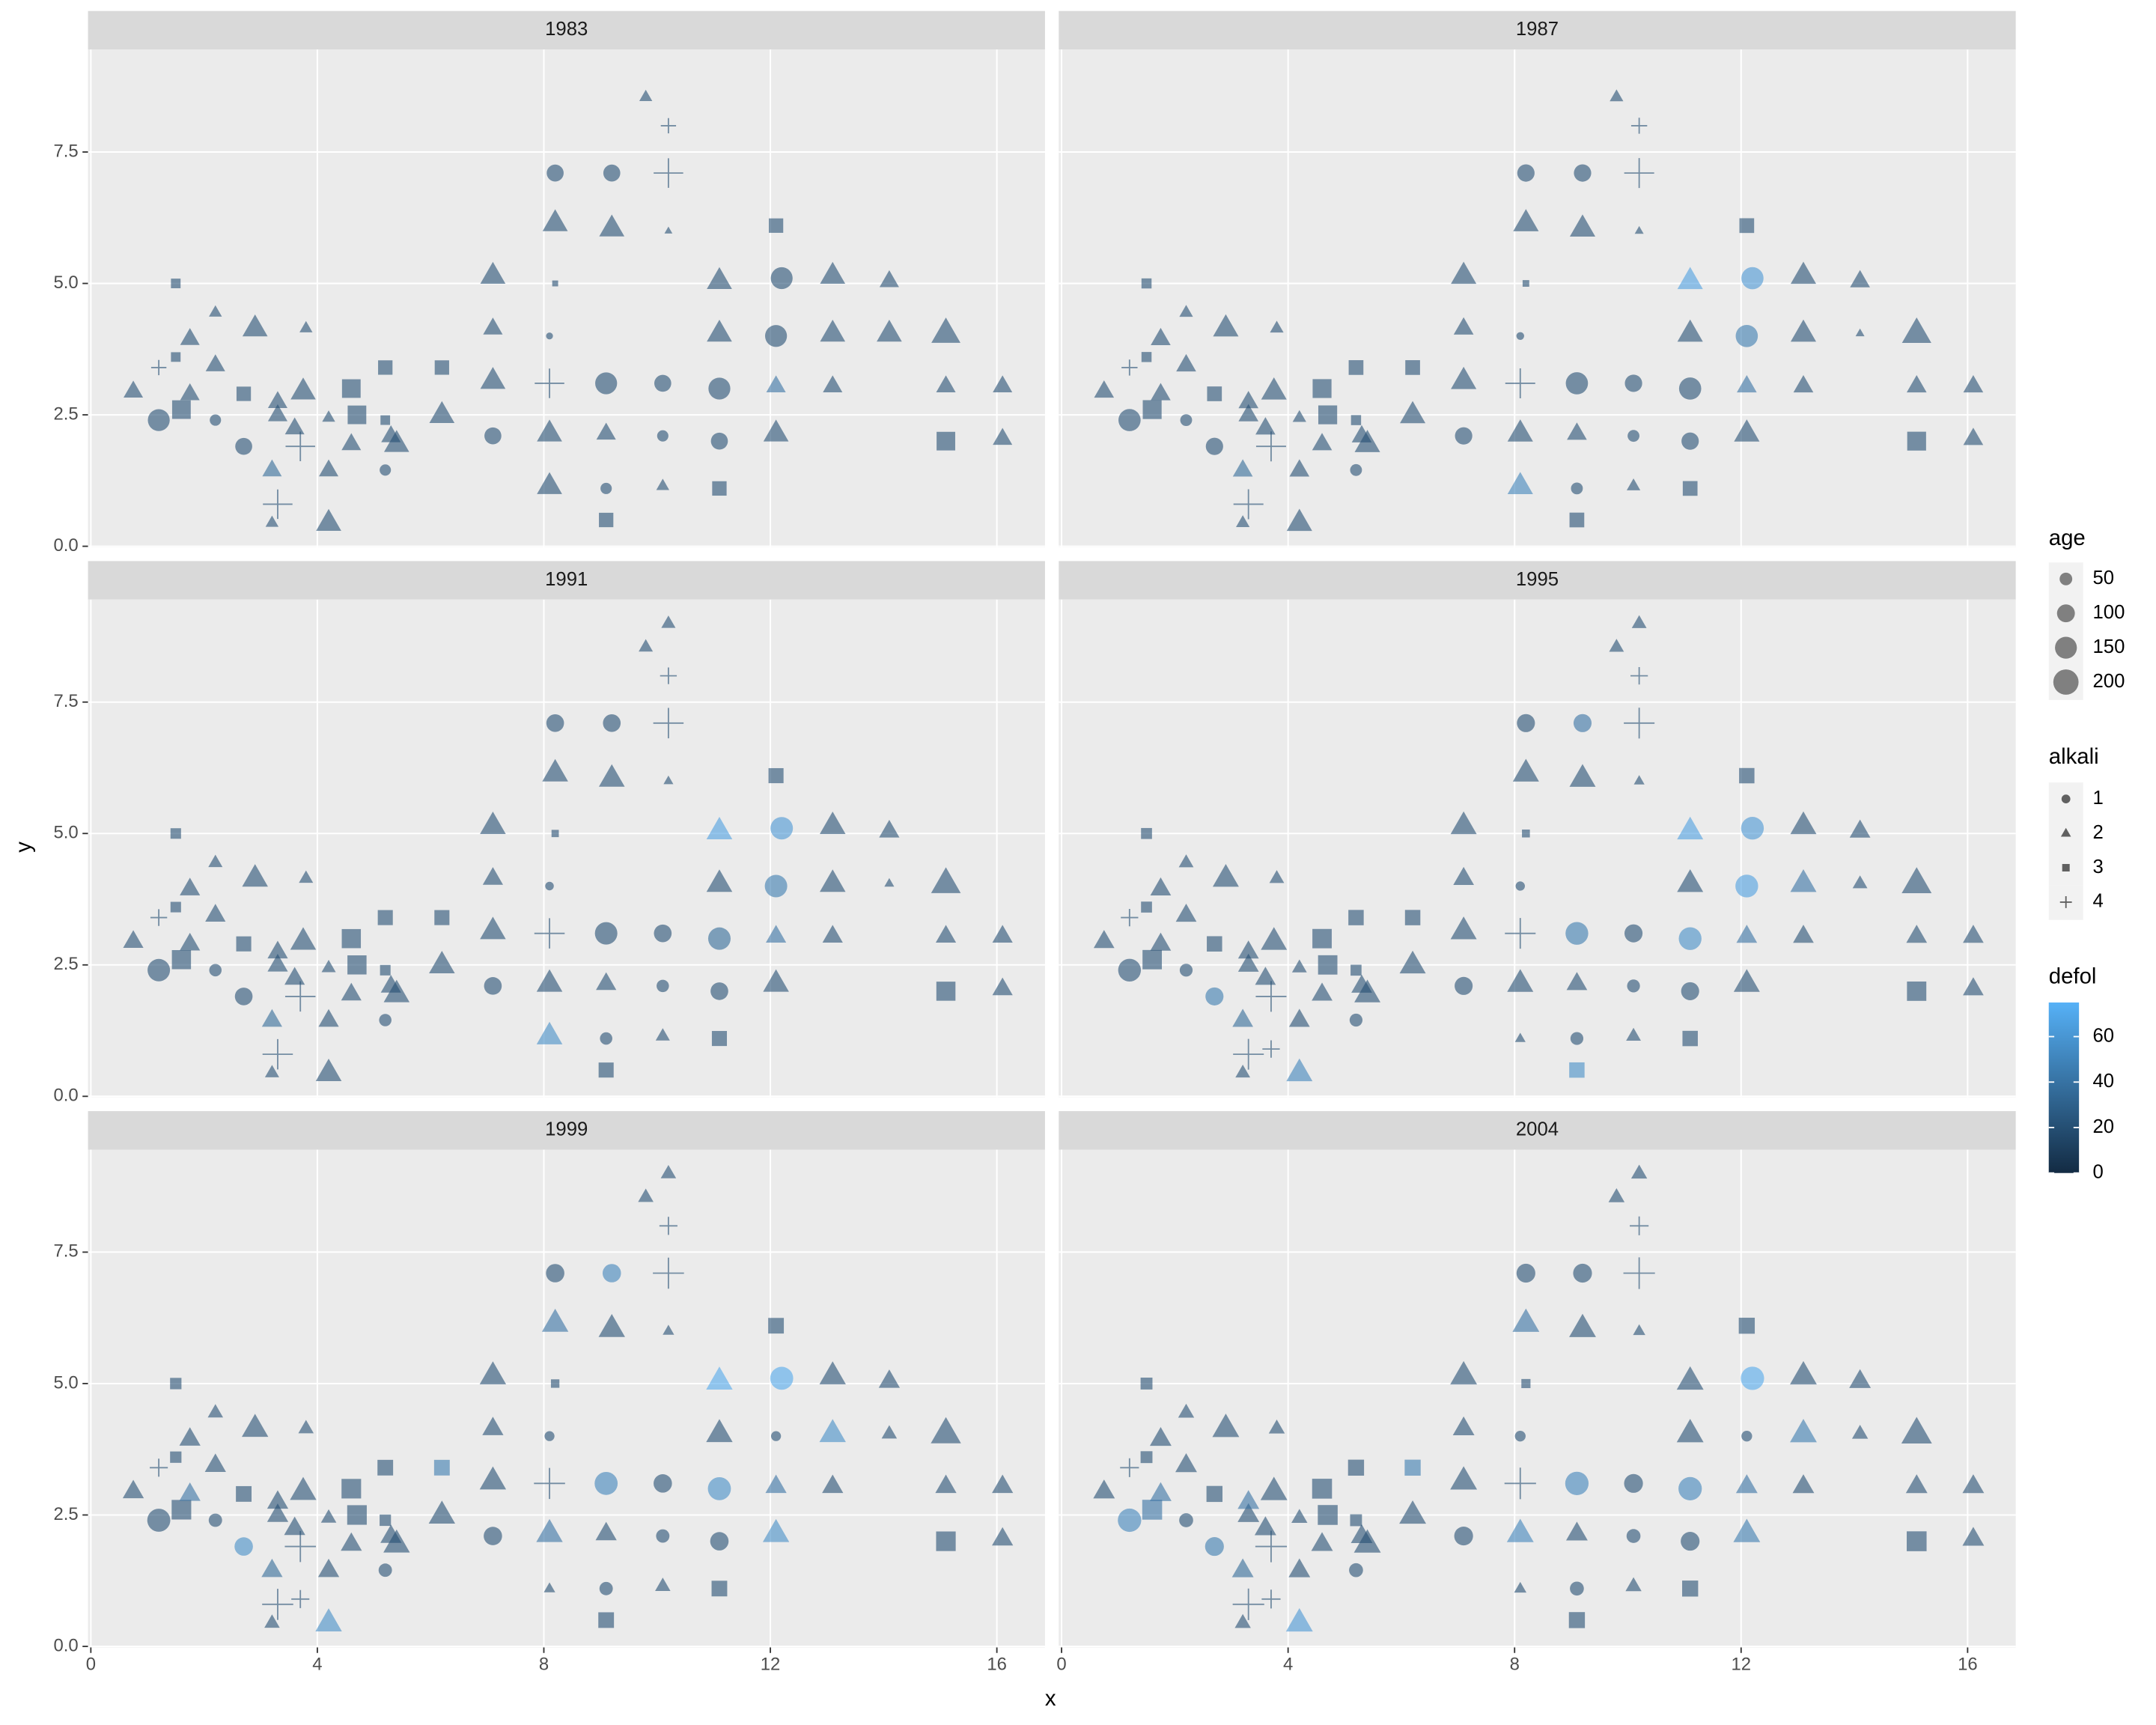  Describe the element at coordinates (1537, 30) in the screenshot. I see `strip` at that location.